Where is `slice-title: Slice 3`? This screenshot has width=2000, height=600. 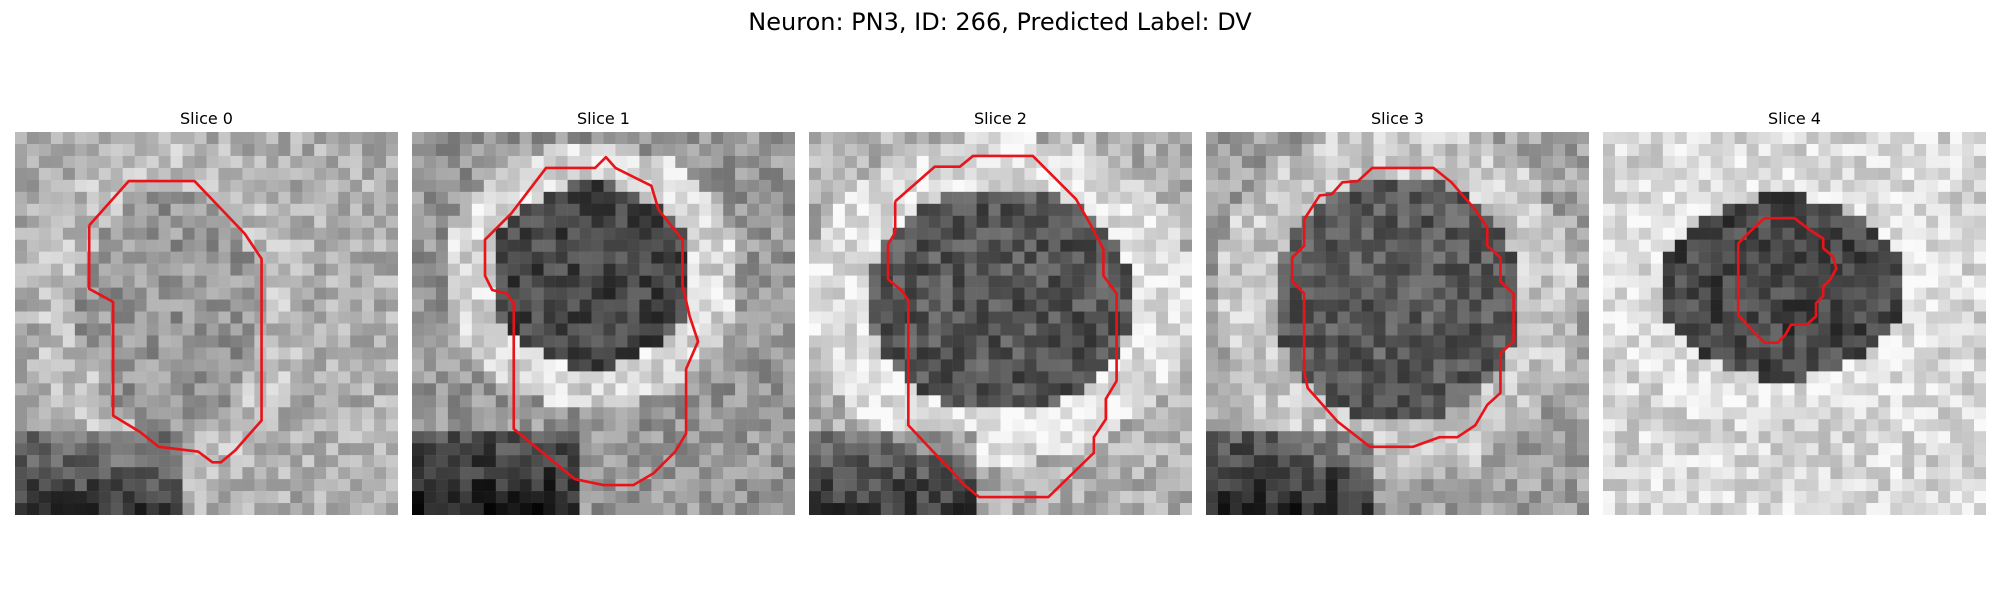 slice-title: Slice 3 is located at coordinates (1397, 118).